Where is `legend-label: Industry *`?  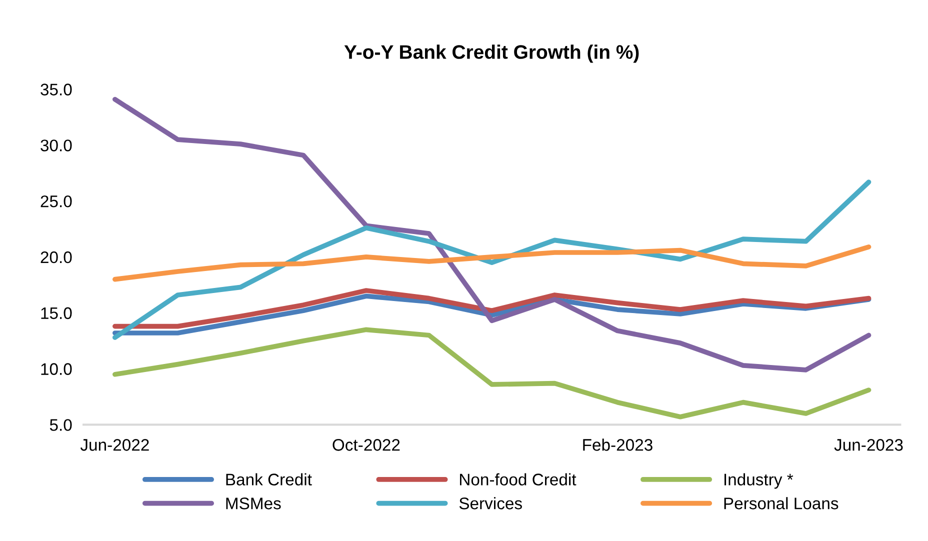
legend-label: Industry * is located at coordinates (759, 481).